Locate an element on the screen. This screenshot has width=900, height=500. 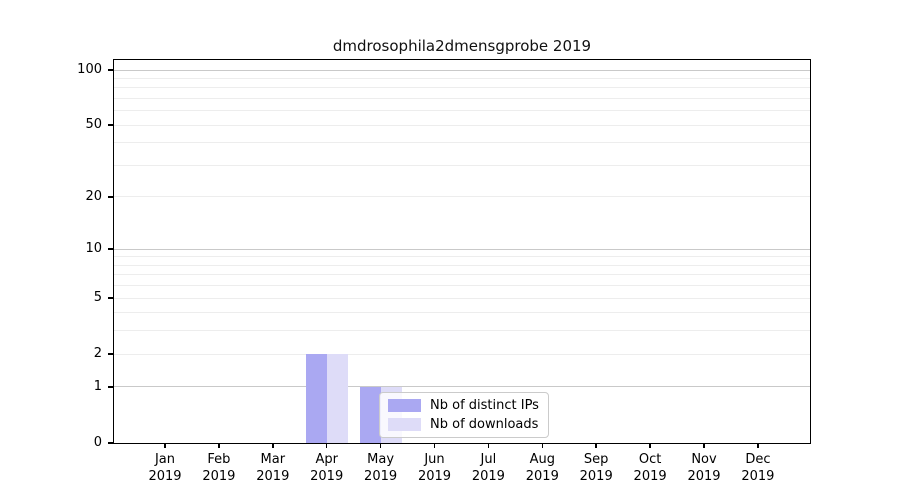
x-tick-month: Mar is located at coordinates (273, 459).